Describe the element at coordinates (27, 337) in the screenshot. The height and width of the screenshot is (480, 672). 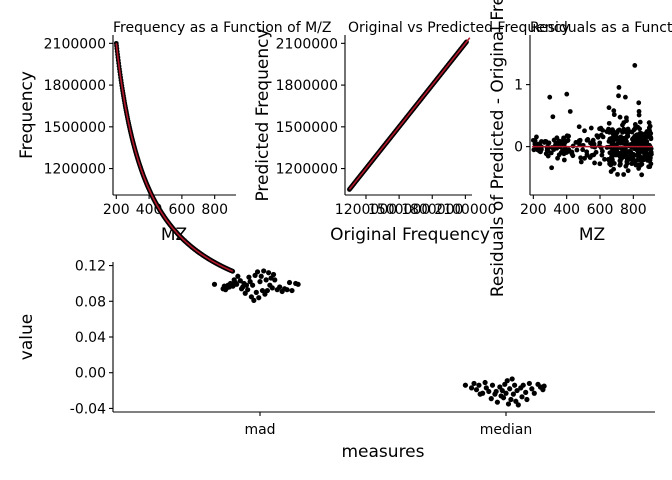
I see `y-axis-title: value` at that location.